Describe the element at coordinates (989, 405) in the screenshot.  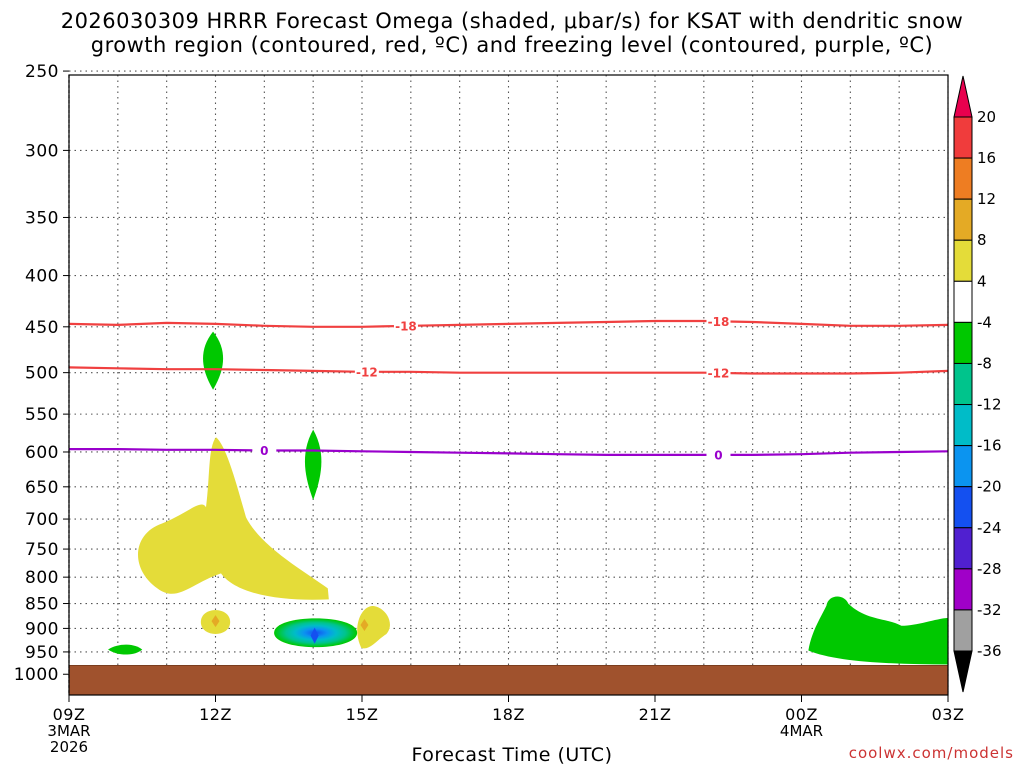
I see `colorbar-label: -12` at that location.